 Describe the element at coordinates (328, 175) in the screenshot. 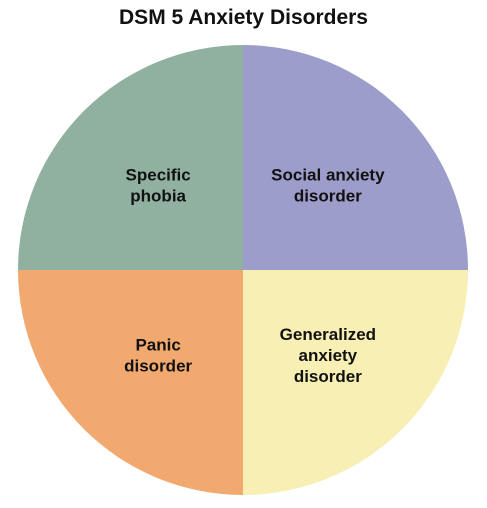

I see `slice-label-line: Social anxiety` at that location.